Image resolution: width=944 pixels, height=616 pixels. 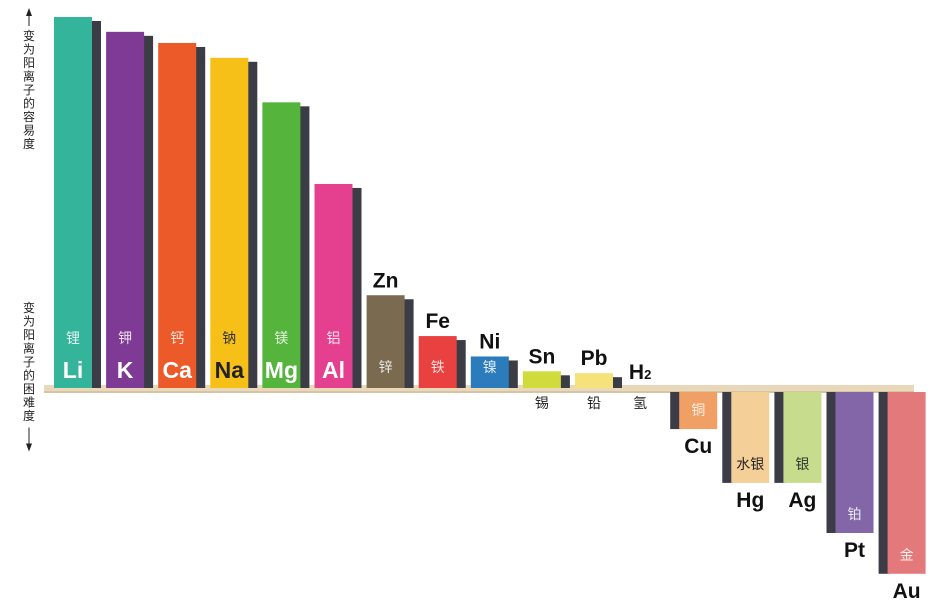 I want to click on bar-name-label: 锌, so click(x=386, y=368).